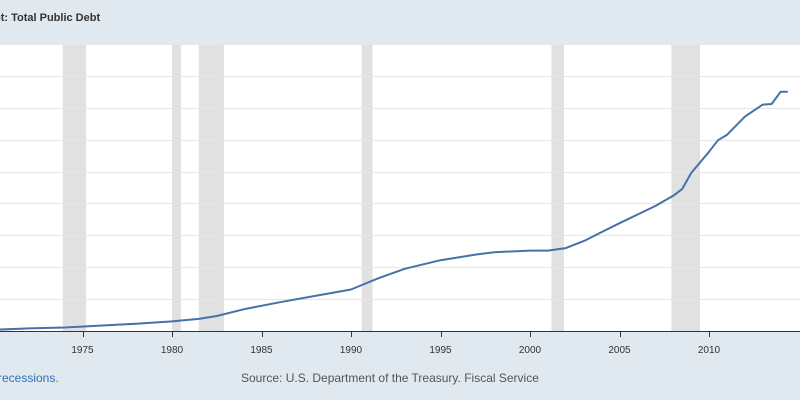 This screenshot has height=400, width=800. Describe the element at coordinates (709, 350) in the screenshot. I see `x-tick-label: 2010` at that location.